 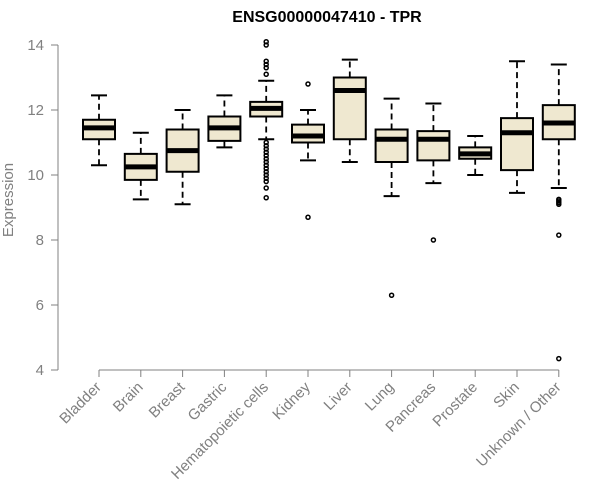 What do you see at coordinates (35, 175) in the screenshot?
I see `y-tick-label: 10` at bounding box center [35, 175].